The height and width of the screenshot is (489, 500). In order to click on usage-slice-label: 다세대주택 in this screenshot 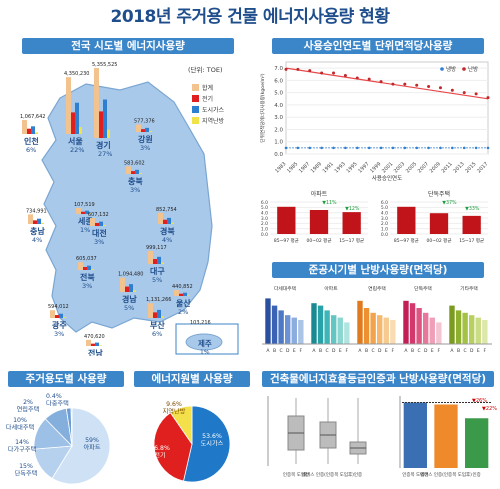, I will do `click(20, 428)`.